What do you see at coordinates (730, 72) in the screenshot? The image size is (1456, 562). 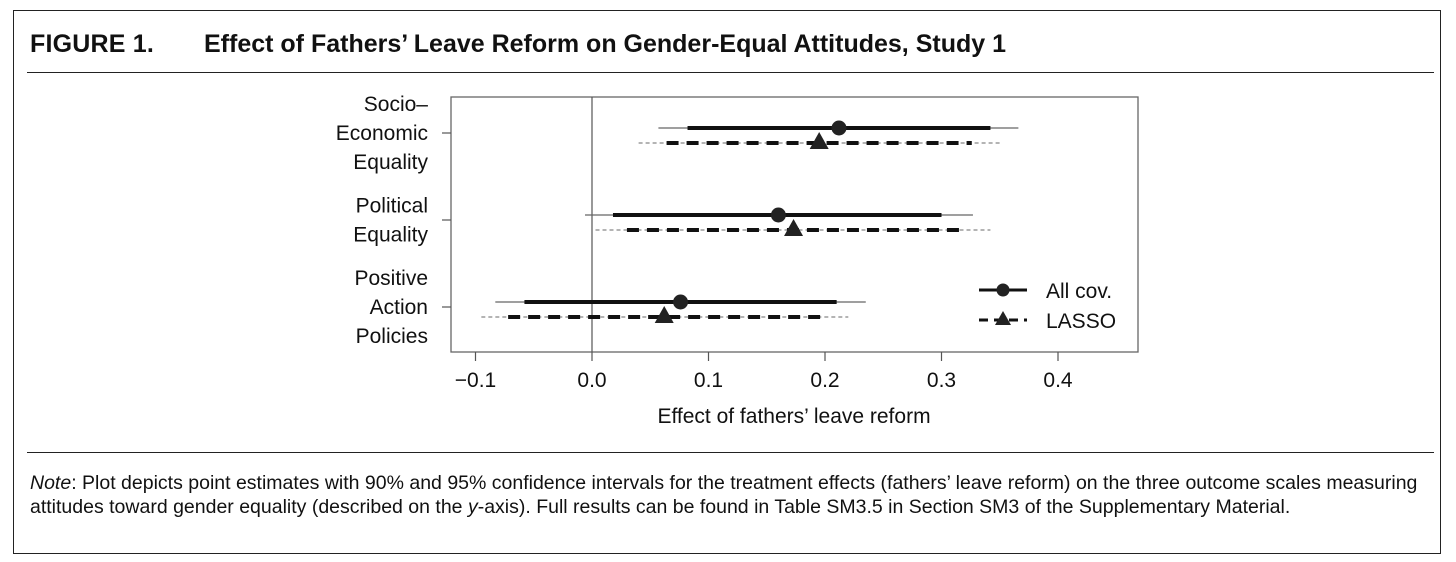 I see `title-rule` at bounding box center [730, 72].